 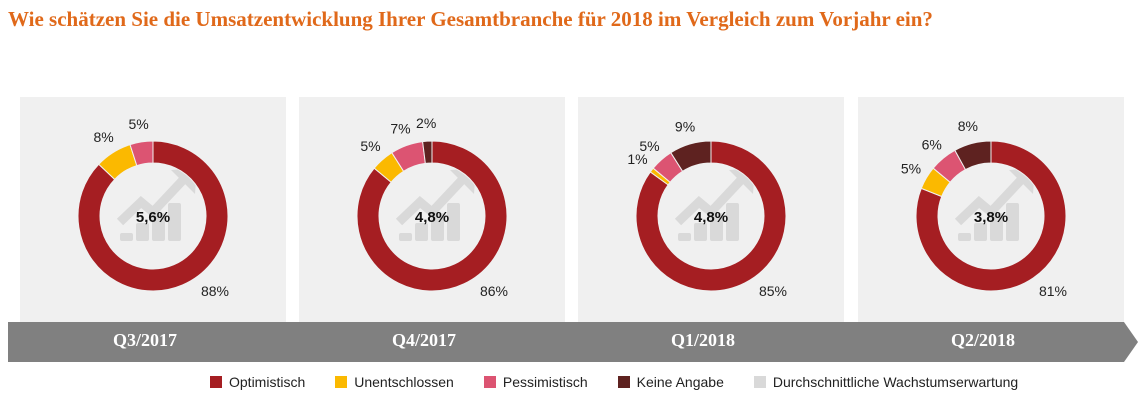 I want to click on legend-item: Durchschnittliche Wachstumserwartung, so click(x=886, y=382).